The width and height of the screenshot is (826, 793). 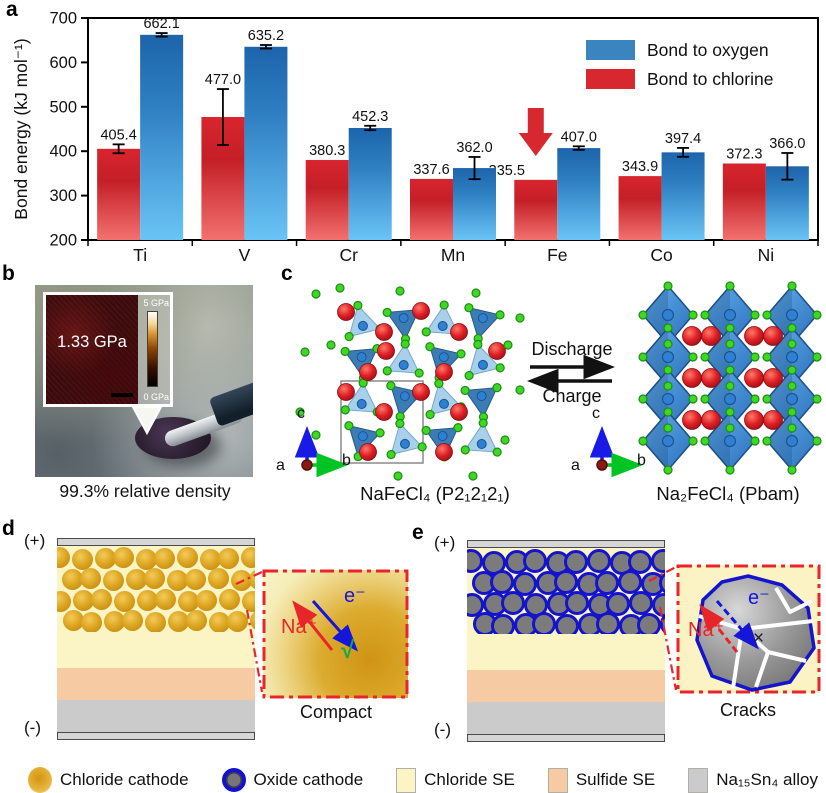 I want to click on top-current-collector, so click(x=566, y=544).